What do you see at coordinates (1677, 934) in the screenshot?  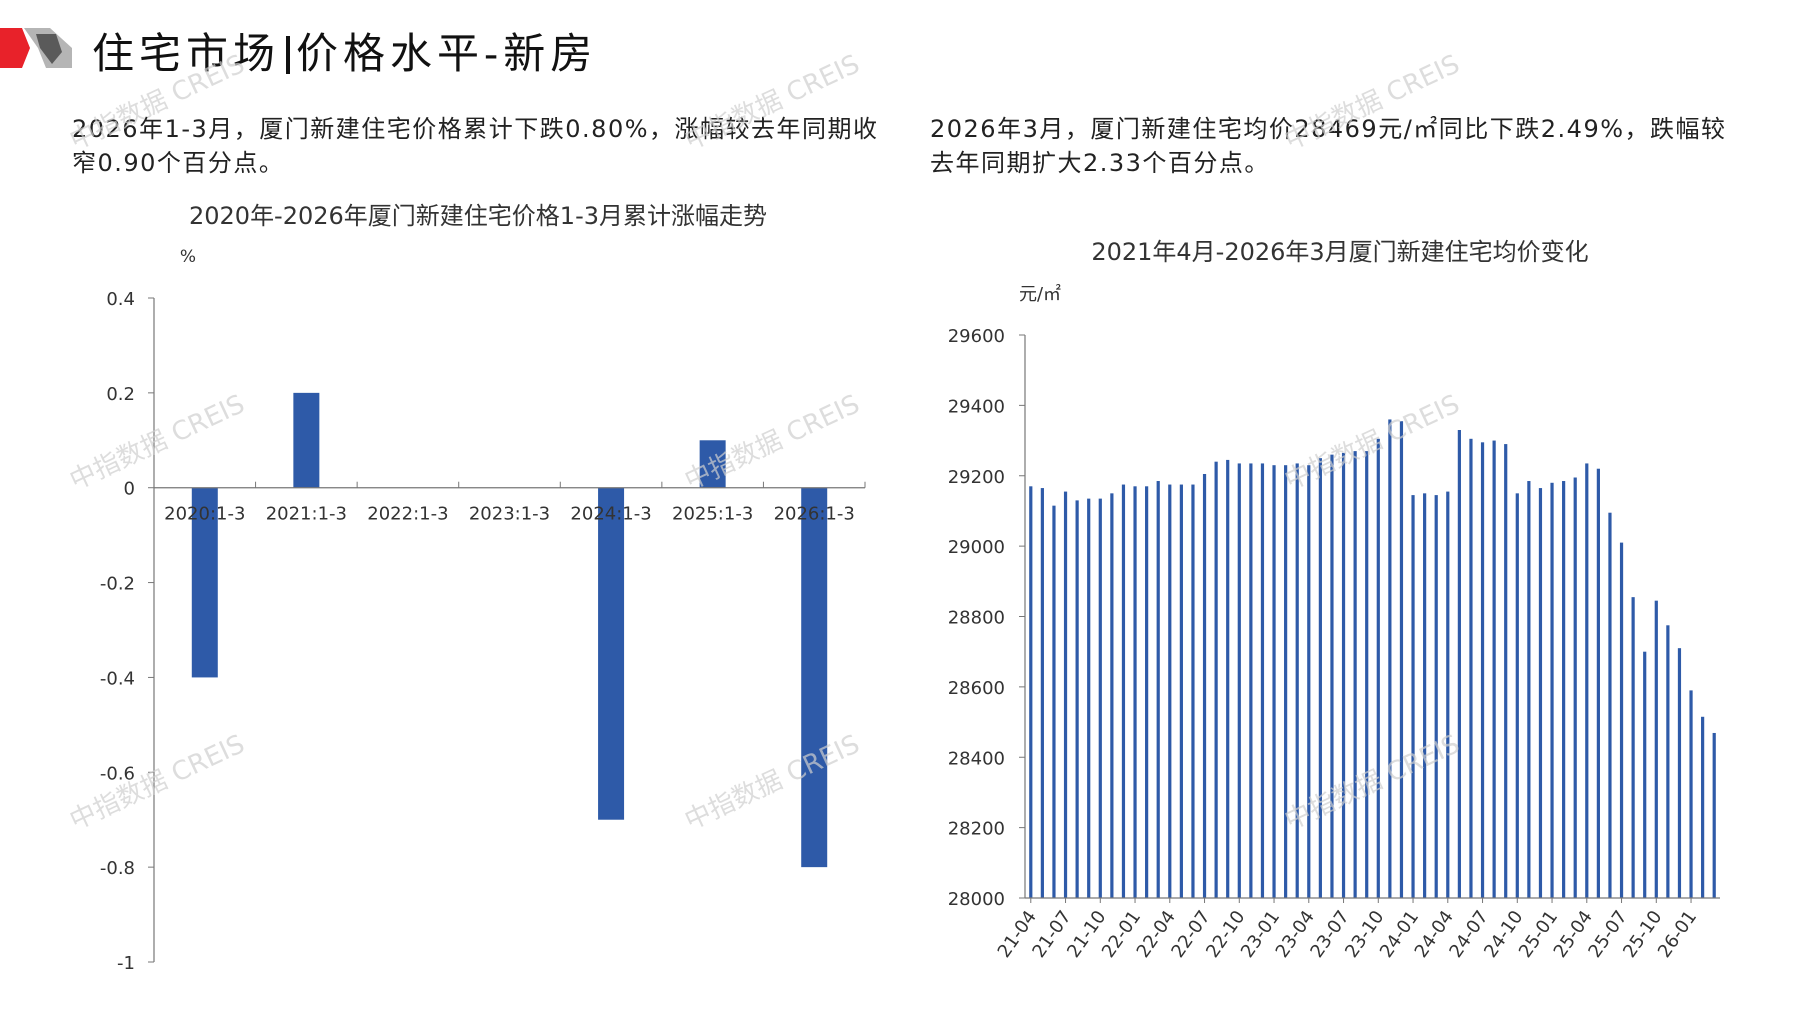 I see `x-tick-label: 26-01` at bounding box center [1677, 934].